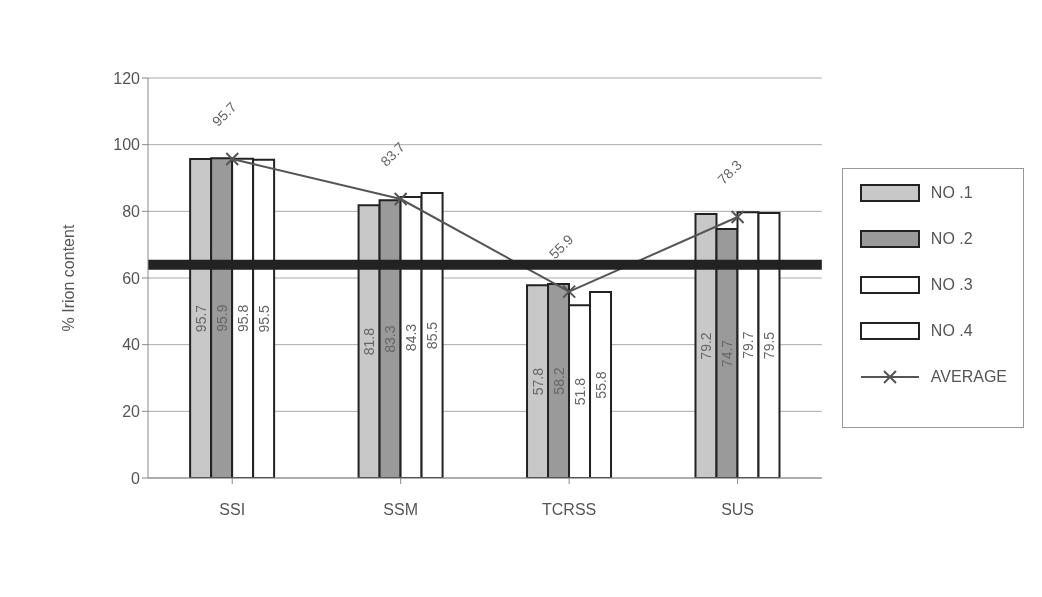  What do you see at coordinates (401, 510) in the screenshot?
I see `x-tick-label: SSM` at bounding box center [401, 510].